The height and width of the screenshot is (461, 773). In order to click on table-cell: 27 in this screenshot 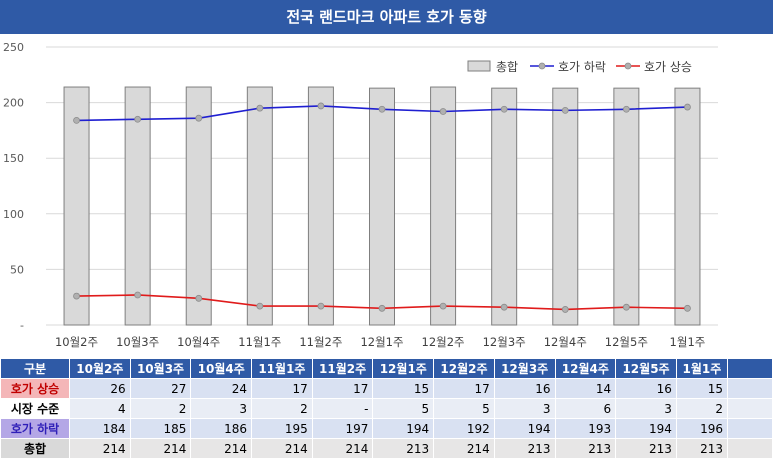, I will do `click(160, 388)`.